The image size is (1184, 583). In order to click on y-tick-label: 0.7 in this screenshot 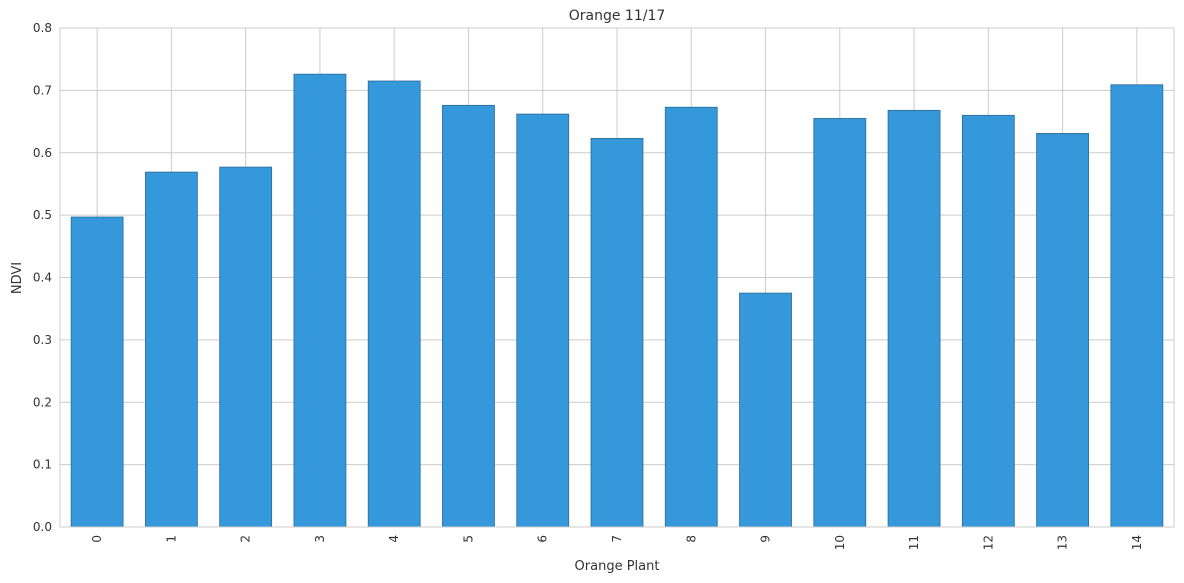, I will do `click(42, 90)`.